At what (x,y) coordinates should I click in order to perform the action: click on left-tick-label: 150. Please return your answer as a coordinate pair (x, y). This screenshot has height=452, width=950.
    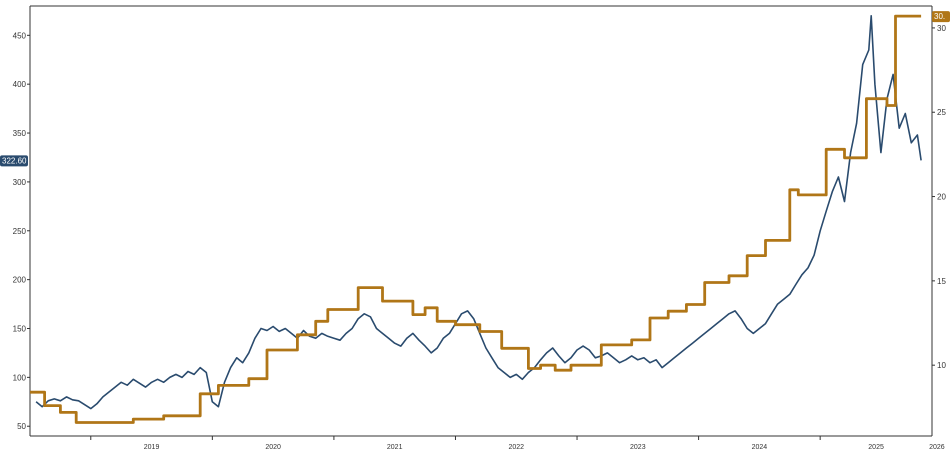
    Looking at the image, I should click on (20, 329).